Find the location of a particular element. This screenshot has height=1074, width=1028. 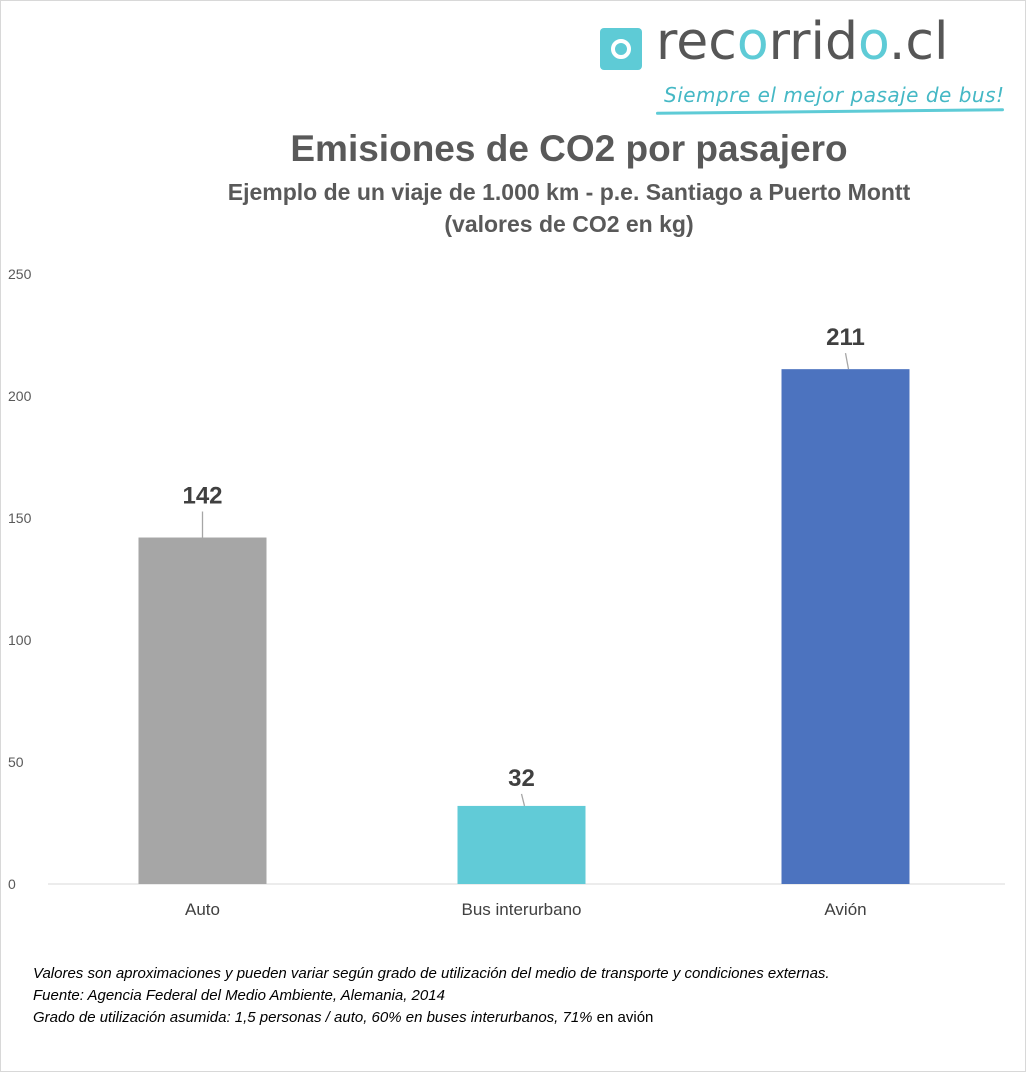

y-tick-label: 50 is located at coordinates (16, 762).